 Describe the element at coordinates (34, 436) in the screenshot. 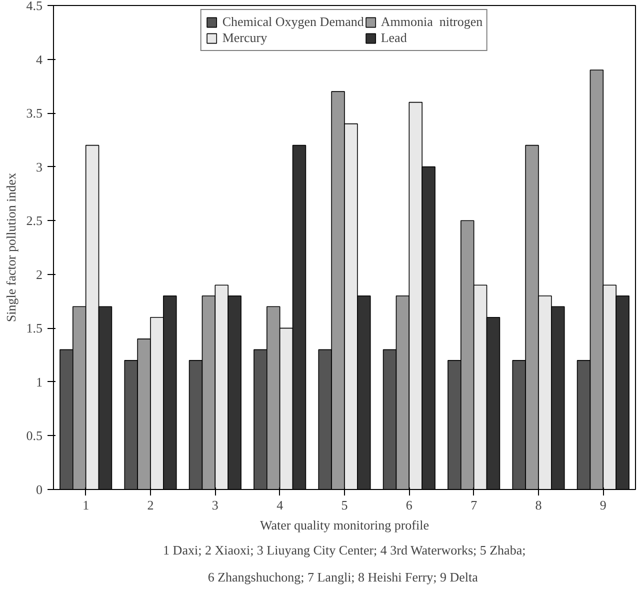

I see `y-tick-label: 0.5` at that location.